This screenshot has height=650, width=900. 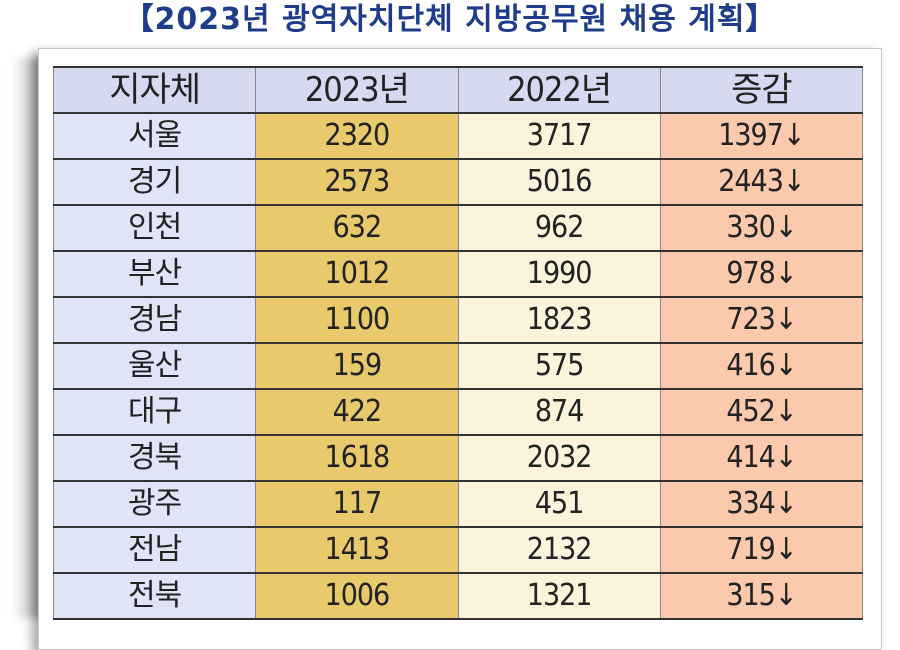 What do you see at coordinates (357, 228) in the screenshot?
I see `value-2023-cell: 632` at bounding box center [357, 228].